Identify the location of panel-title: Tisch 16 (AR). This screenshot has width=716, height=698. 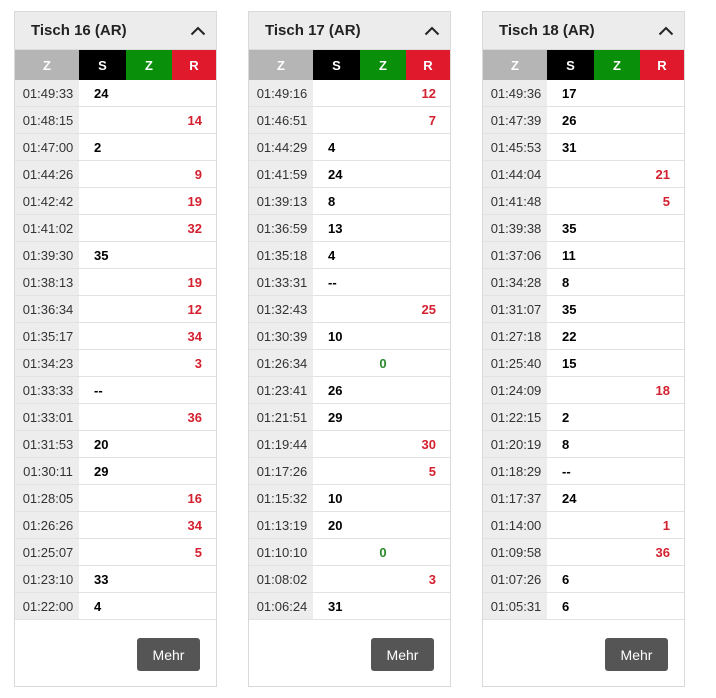
(79, 30).